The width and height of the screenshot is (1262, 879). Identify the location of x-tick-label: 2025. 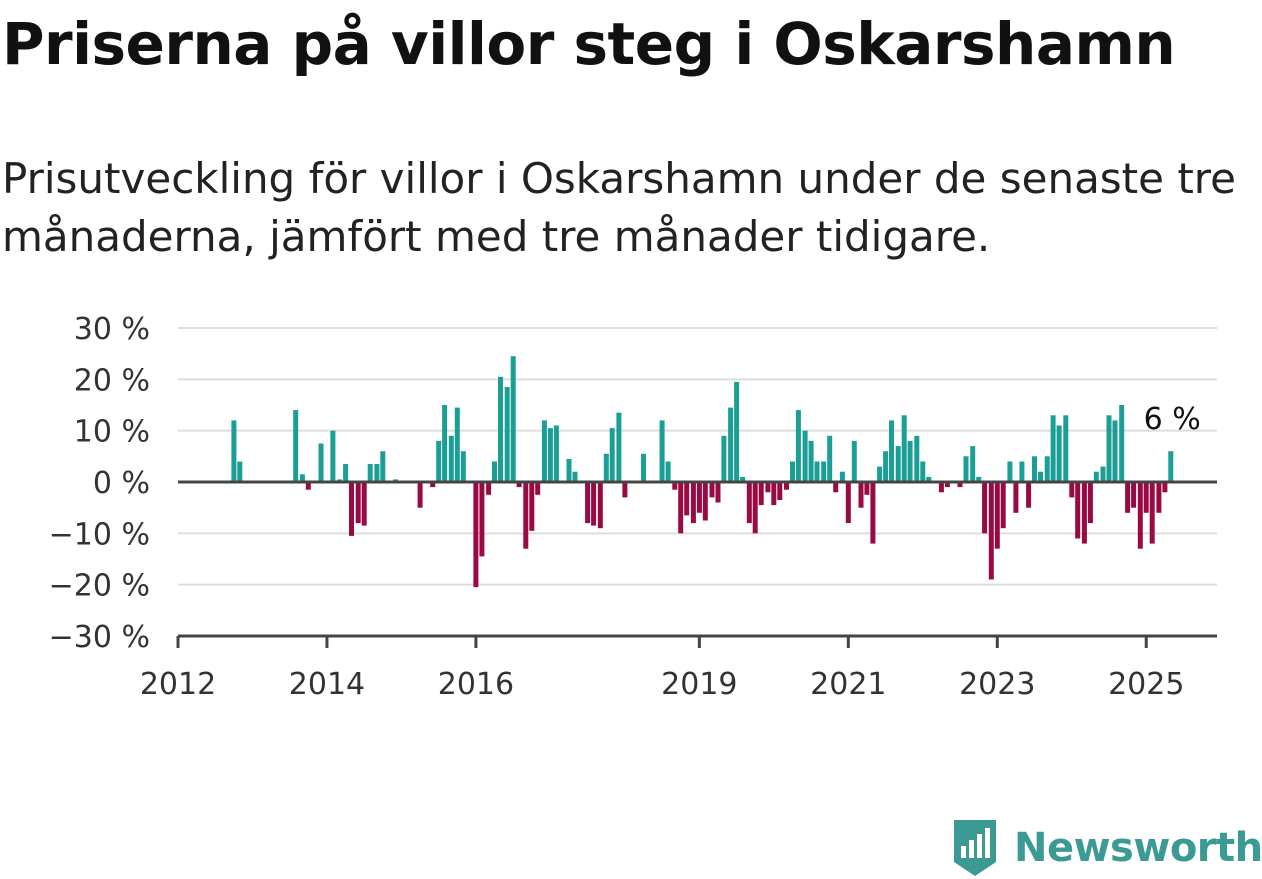
(1146, 684).